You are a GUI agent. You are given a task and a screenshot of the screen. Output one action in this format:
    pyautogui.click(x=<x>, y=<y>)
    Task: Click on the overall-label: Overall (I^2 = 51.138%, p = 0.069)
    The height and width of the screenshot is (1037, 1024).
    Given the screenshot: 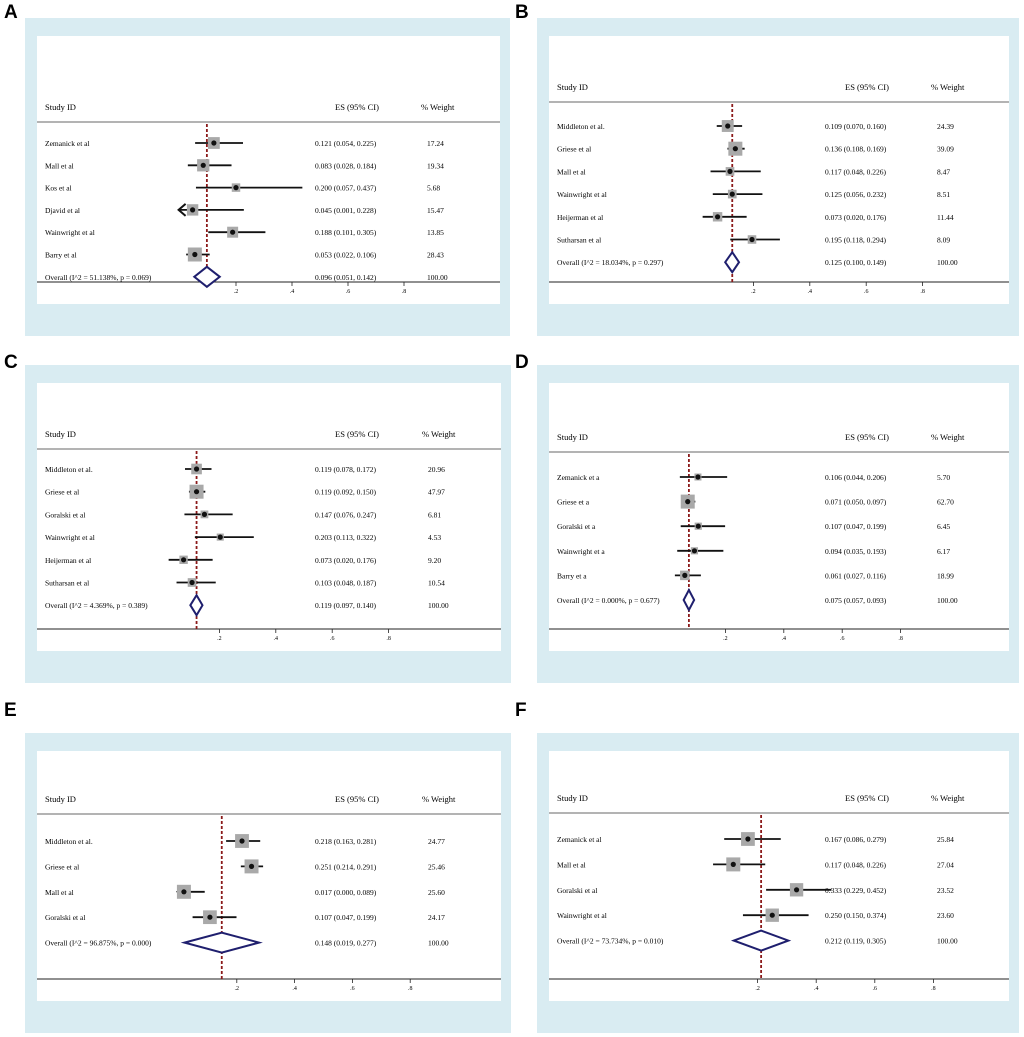 What is the action you would take?
    pyautogui.click(x=98, y=277)
    